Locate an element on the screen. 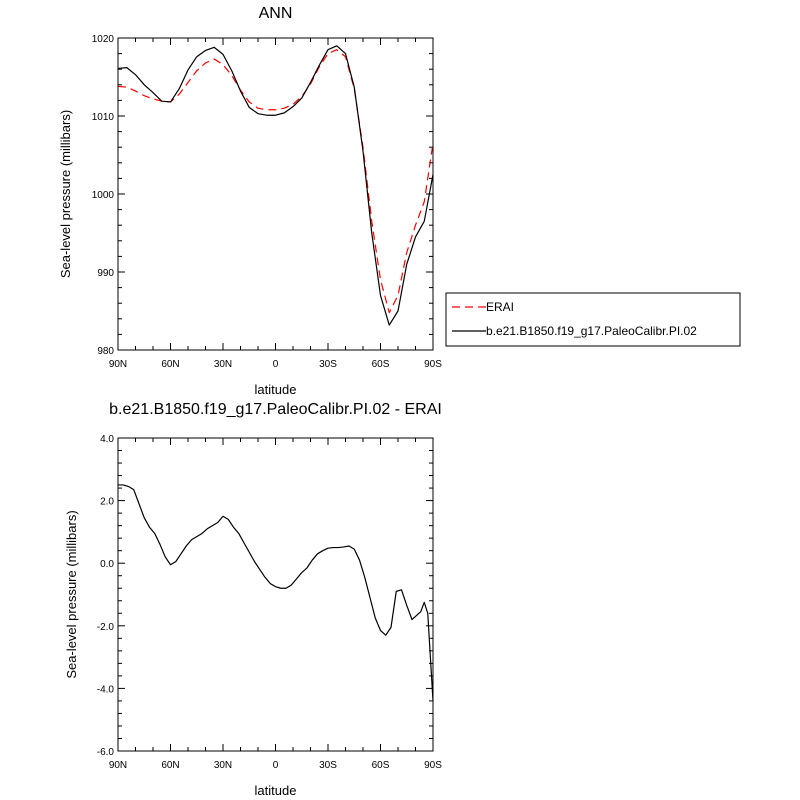 The image size is (800, 800). bottom-x-tick-label: 0 is located at coordinates (276, 765).